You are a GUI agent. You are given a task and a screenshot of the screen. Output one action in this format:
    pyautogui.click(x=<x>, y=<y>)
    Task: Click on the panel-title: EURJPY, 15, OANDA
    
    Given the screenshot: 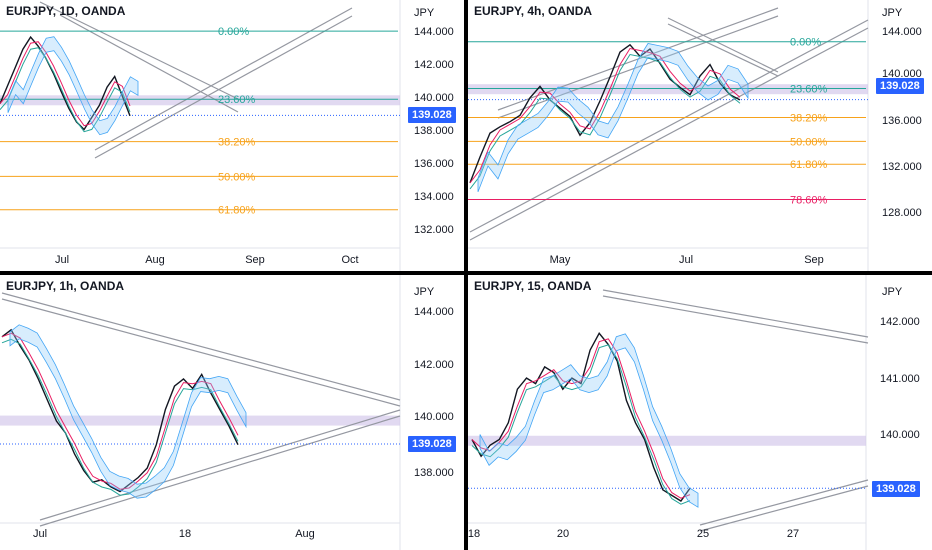 What is the action you would take?
    pyautogui.click(x=533, y=286)
    